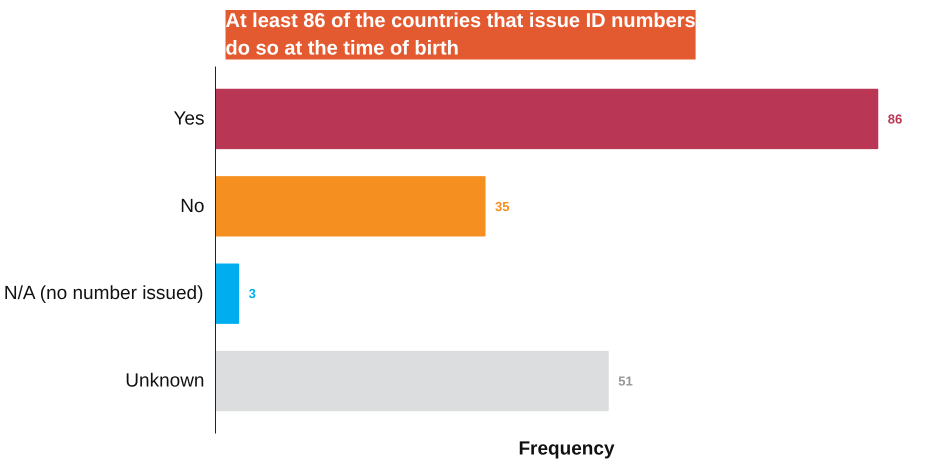  What do you see at coordinates (502, 206) in the screenshot?
I see `data-label: 35` at bounding box center [502, 206].